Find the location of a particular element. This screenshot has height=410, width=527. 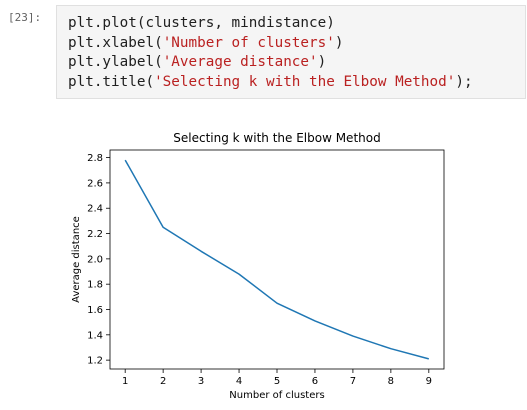

y-tick-label: 2.8 is located at coordinates (95, 158).